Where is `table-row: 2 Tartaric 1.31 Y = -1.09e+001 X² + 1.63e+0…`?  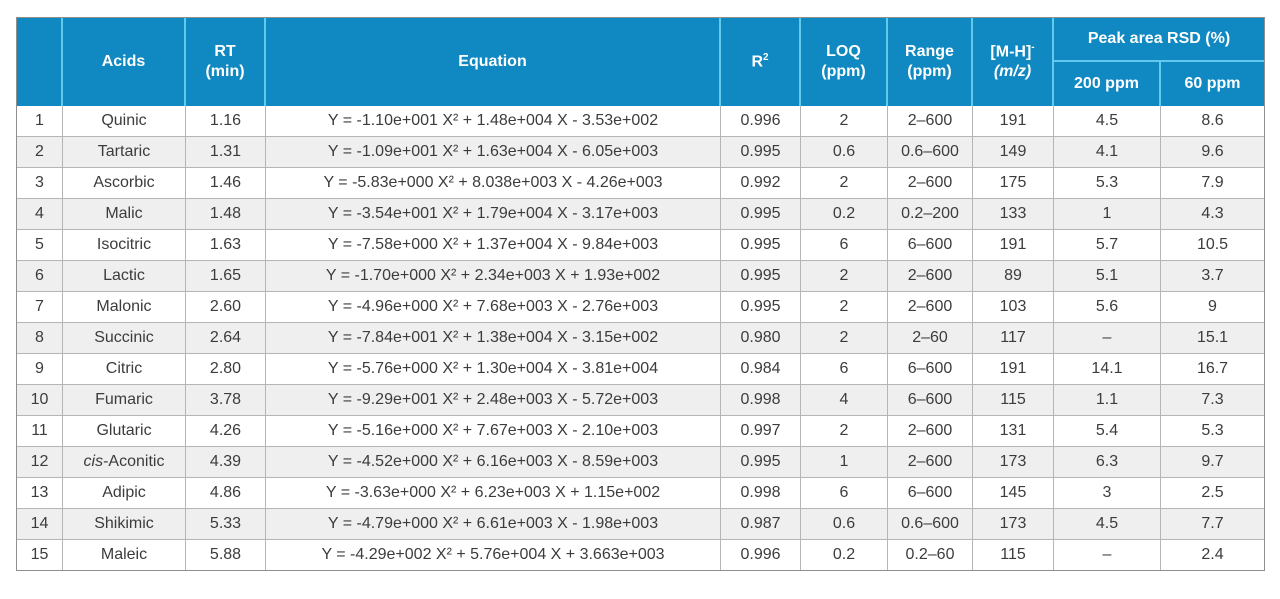 table-row: 2 Tartaric 1.31 Y = -1.09e+001 X² + 1.63e+0… is located at coordinates (641, 152).